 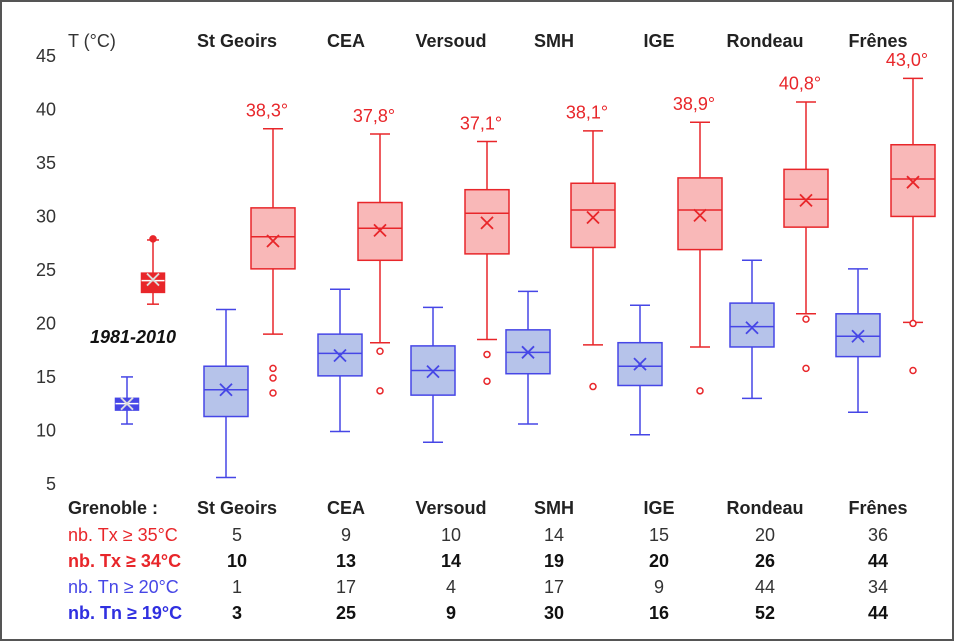 What do you see at coordinates (123, 535) in the screenshot?
I see `row-label: nb. Tx ≥ 35°C` at bounding box center [123, 535].